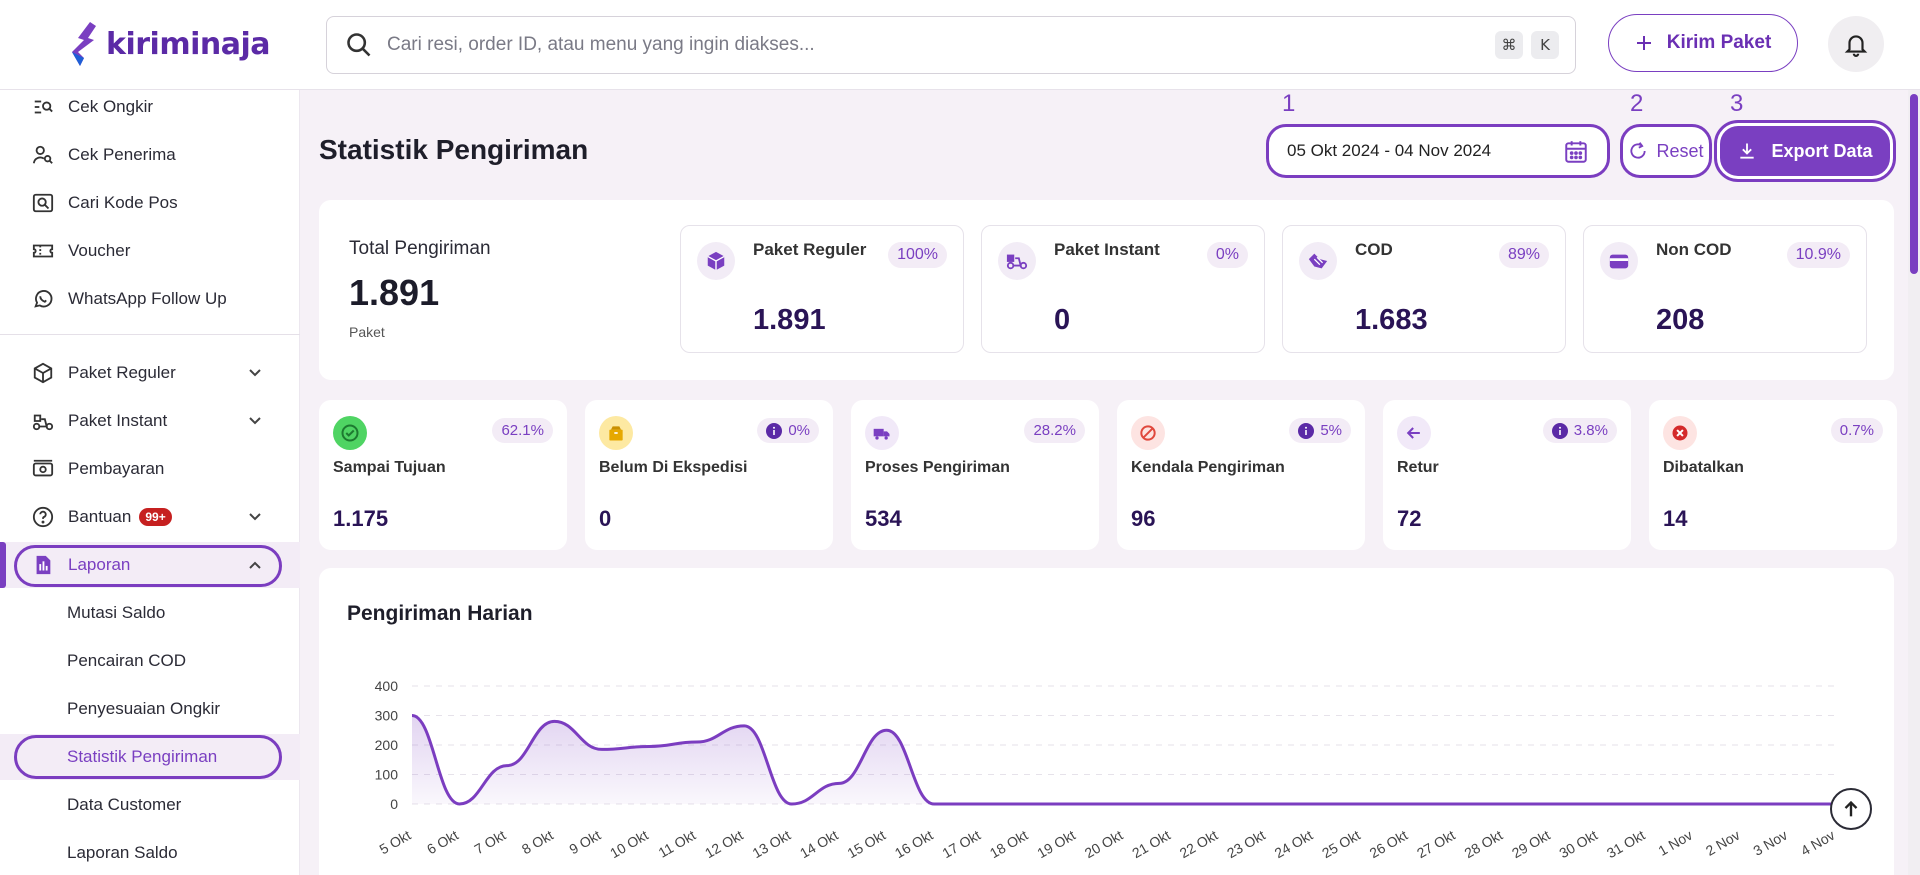 Image resolution: width=1920 pixels, height=875 pixels. I want to click on sidebar-subitem-statistik-pengiriman: Statistik Pengiriman, so click(150, 757).